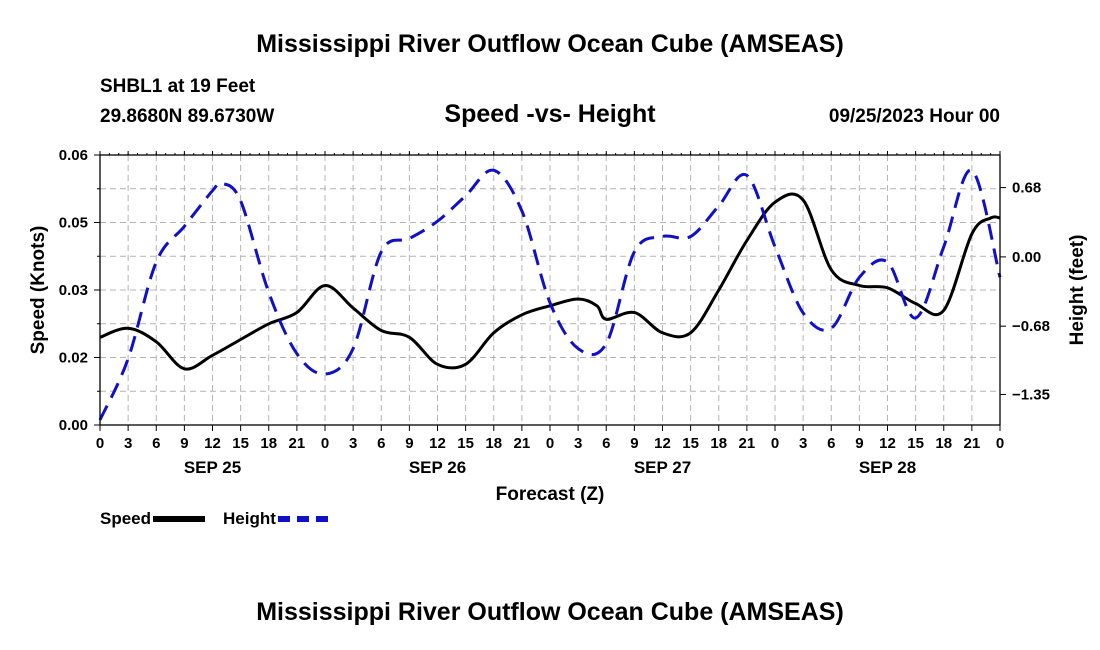  Describe the element at coordinates (179, 519) in the screenshot. I see `legend-speed-swatch` at that location.